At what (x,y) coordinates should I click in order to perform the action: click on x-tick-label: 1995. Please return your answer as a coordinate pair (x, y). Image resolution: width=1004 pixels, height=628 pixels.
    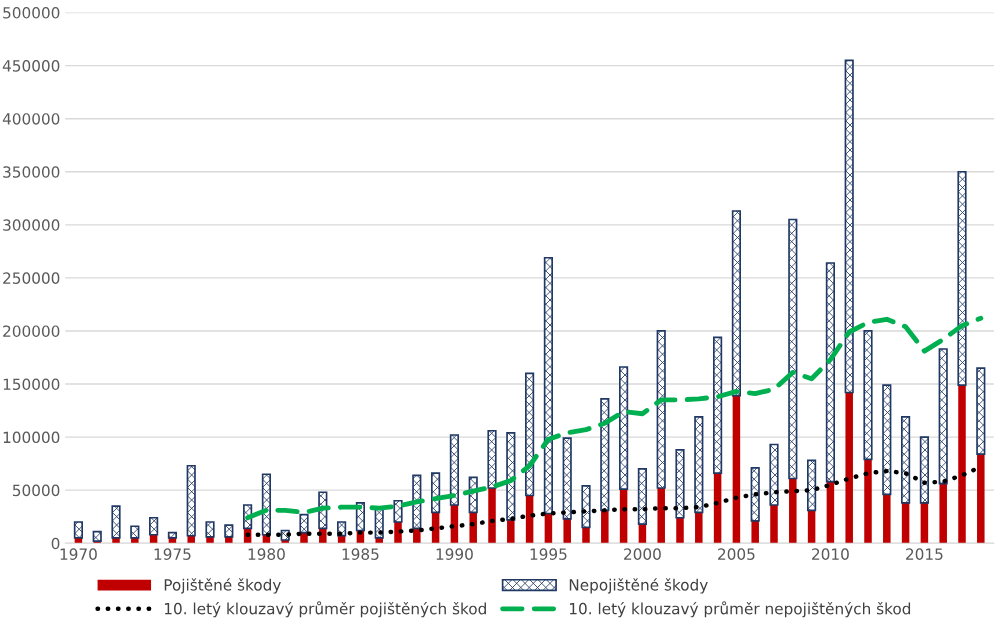
    Looking at the image, I should click on (548, 554).